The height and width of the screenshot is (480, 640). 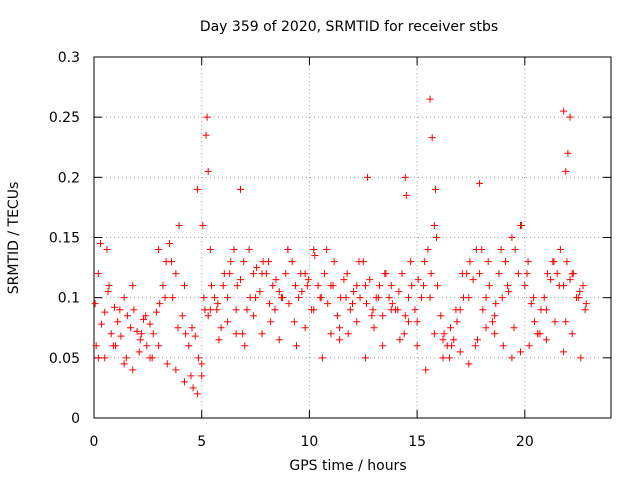 I want to click on x-tick-label: 10, so click(x=310, y=442).